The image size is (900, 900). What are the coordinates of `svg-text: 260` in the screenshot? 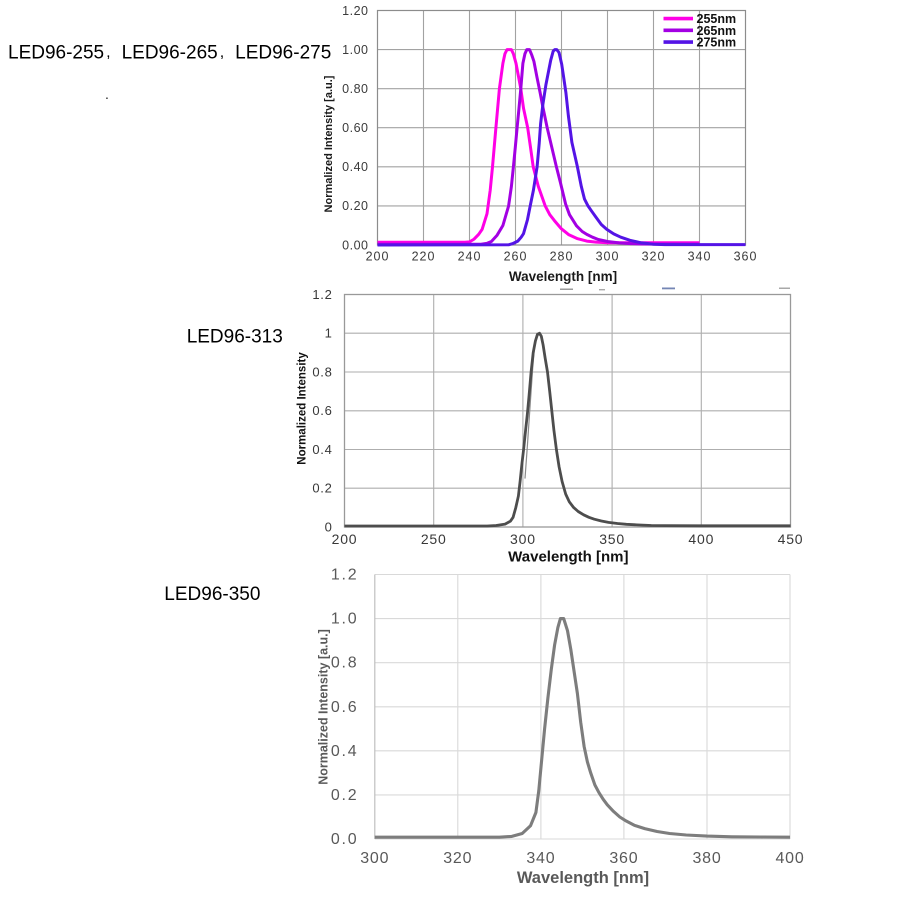 It's located at (516, 257).